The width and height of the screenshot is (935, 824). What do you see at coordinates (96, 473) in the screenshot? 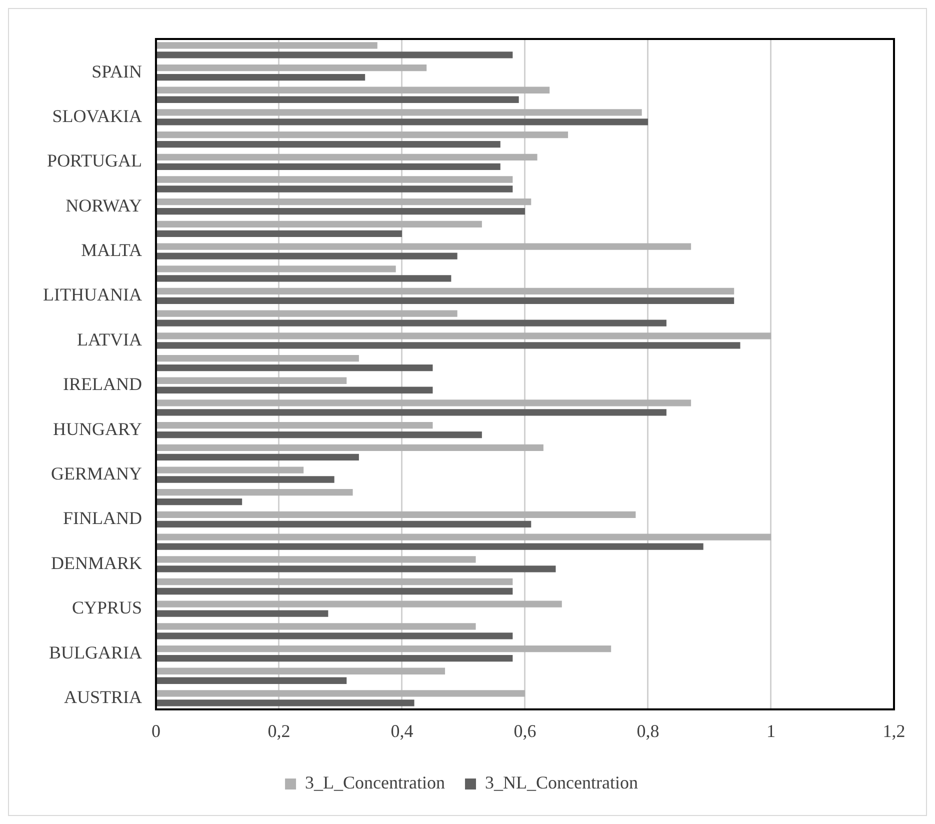
I see `y-tick-label: GERMANY` at bounding box center [96, 473].